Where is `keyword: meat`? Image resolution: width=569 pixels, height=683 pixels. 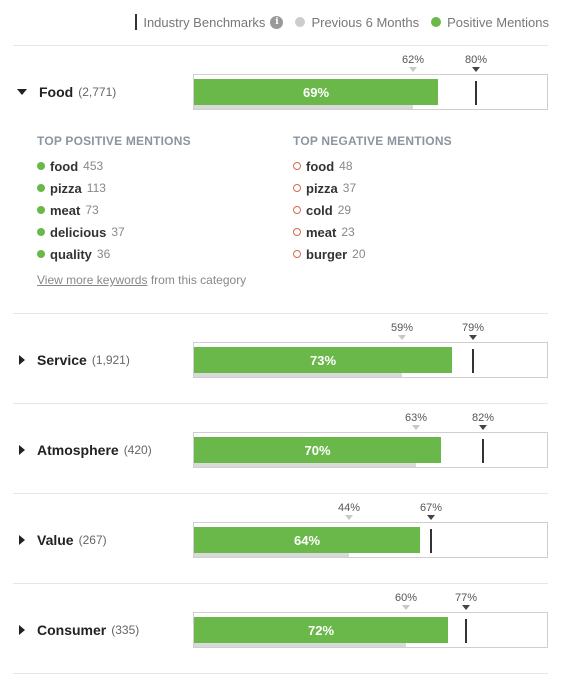 keyword: meat is located at coordinates (65, 210).